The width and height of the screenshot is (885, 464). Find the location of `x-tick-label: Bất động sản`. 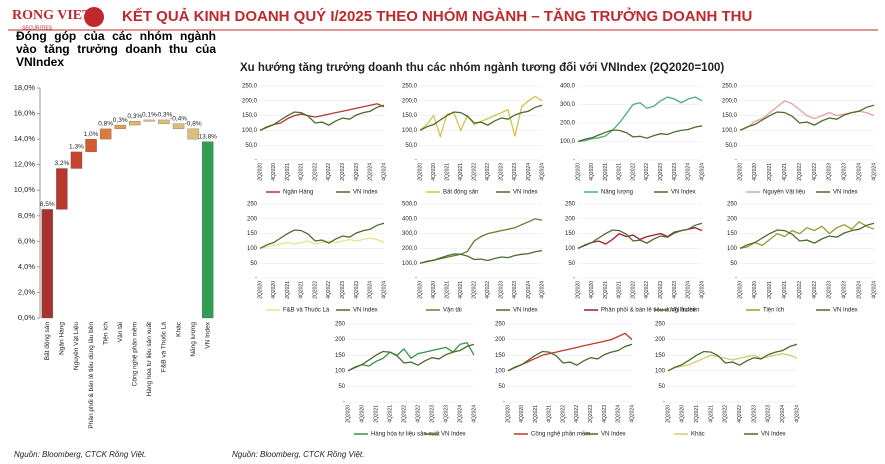

x-tick-label: Bất động sản is located at coordinates (46, 341).